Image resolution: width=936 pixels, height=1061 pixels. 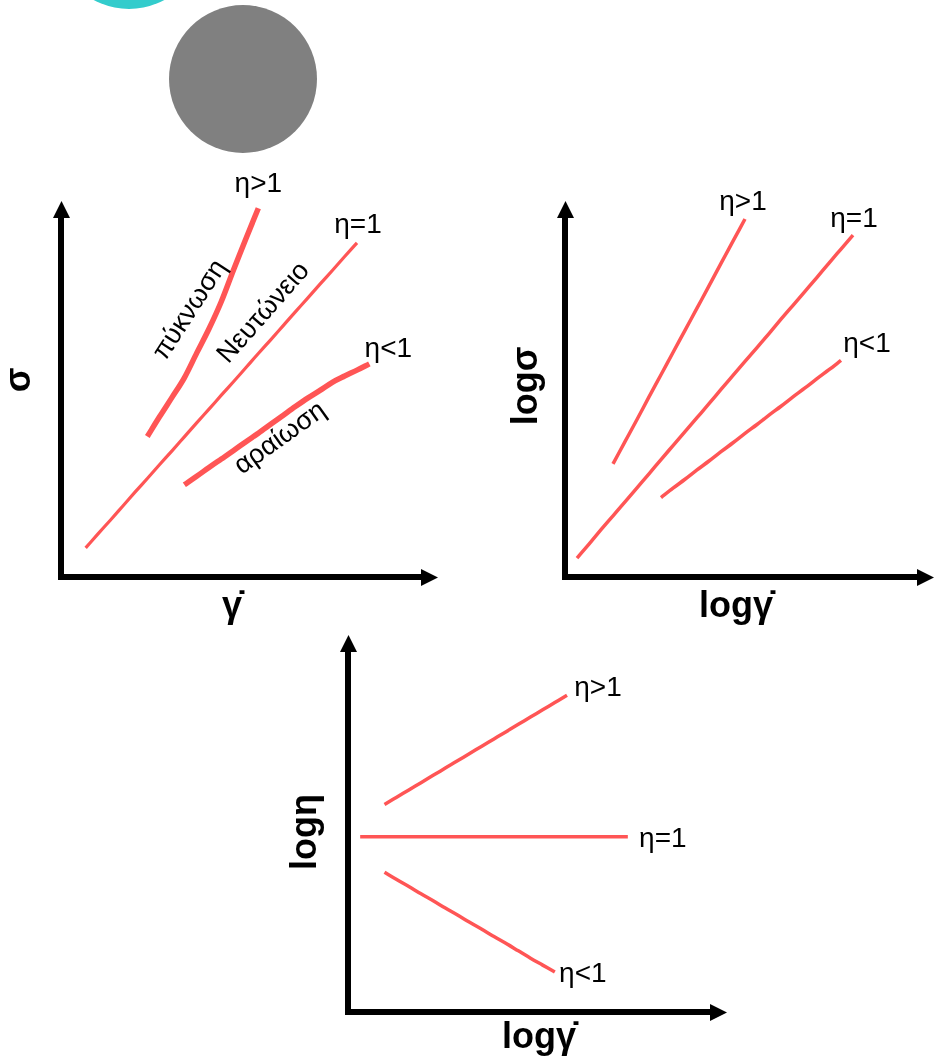 I want to click on x-axis-title: γ̇, so click(x=233, y=604).